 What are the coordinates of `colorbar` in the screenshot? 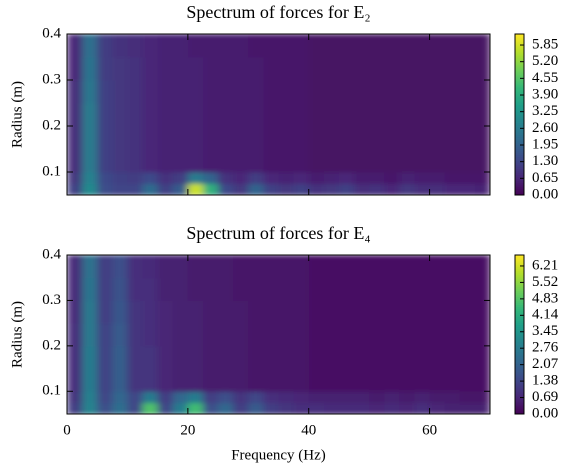 It's located at (519, 335).